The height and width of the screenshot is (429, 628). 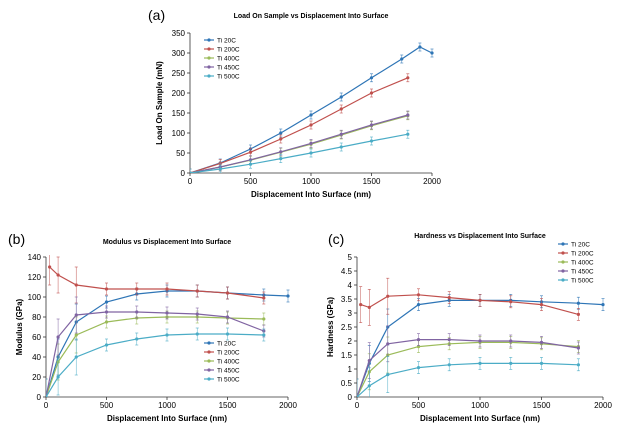 What do you see at coordinates (35, 257) in the screenshot?
I see `y-tick-label: 140` at bounding box center [35, 257].